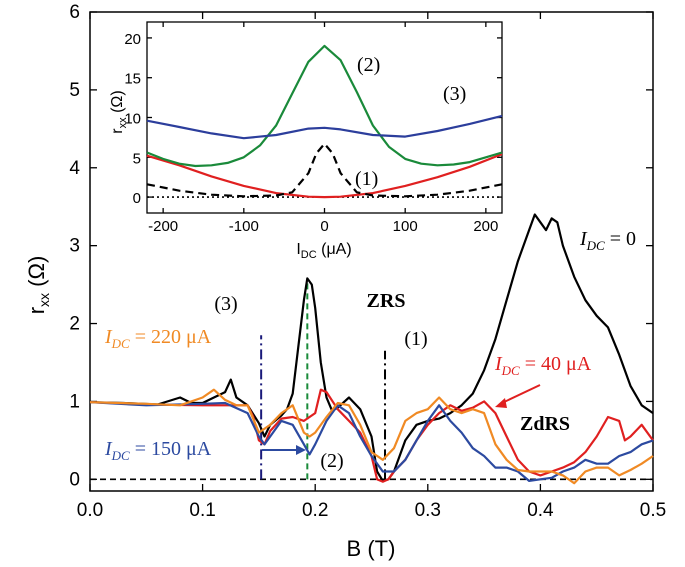 The height and width of the screenshot is (567, 685). Describe the element at coordinates (120, 455) in the screenshot. I see `label-i150-sub: DC` at that location.